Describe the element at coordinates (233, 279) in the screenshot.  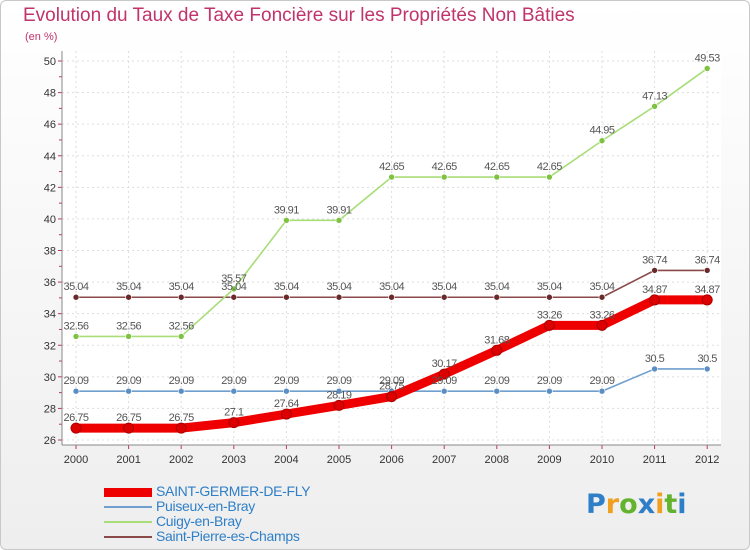
I see `data-label-2: 35.57` at that location.